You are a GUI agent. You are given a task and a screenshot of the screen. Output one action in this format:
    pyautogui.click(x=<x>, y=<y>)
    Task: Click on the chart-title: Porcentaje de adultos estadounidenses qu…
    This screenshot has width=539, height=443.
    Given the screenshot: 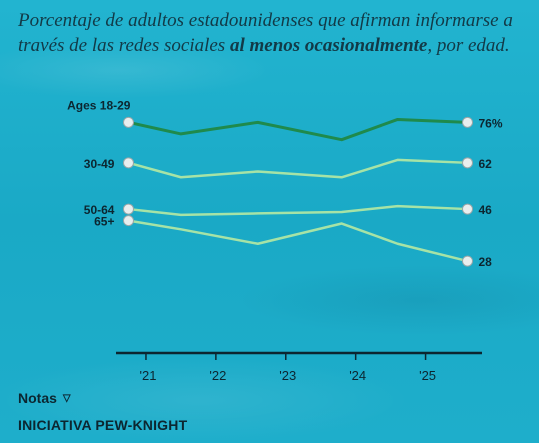 What is the action you would take?
    pyautogui.click(x=268, y=33)
    